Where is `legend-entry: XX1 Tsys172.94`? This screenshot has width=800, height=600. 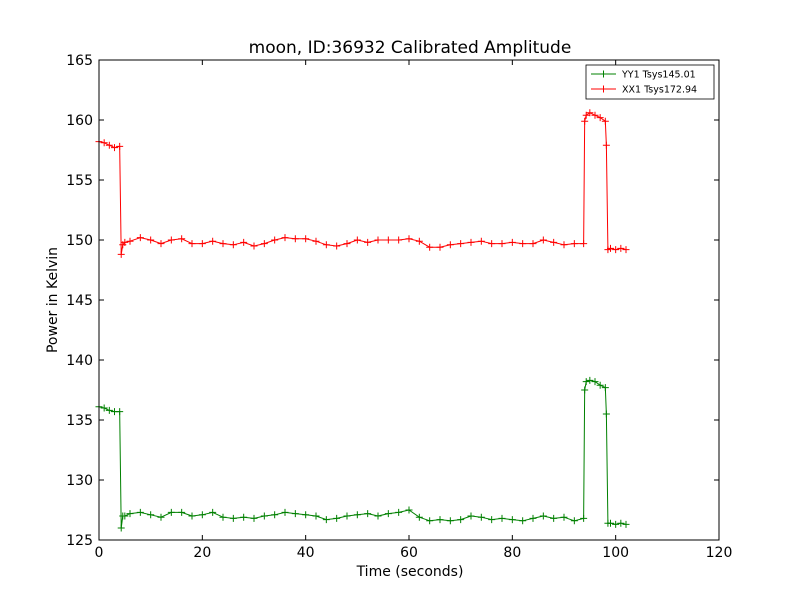 legend-entry: XX1 Tsys172.94 is located at coordinates (644, 90).